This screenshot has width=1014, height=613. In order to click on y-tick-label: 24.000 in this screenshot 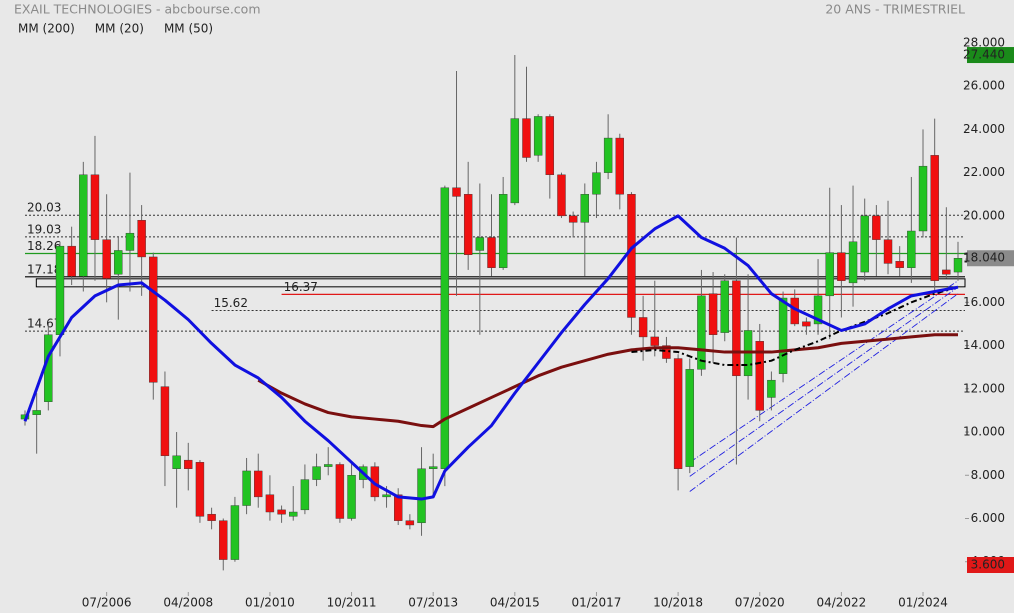, I will do `click(984, 129)`.